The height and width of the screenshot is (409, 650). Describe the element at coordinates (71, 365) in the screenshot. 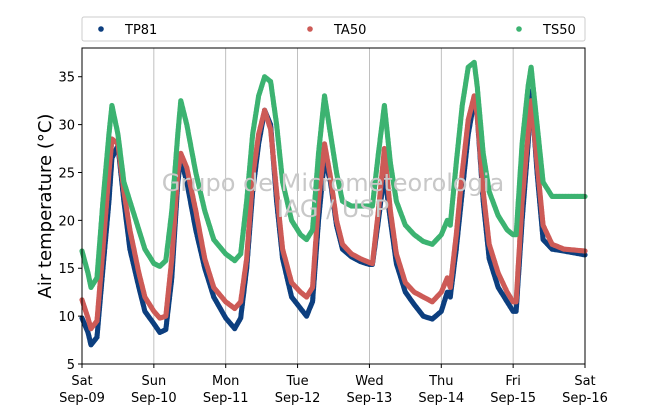

I see `y-tick-label: 5` at that location.